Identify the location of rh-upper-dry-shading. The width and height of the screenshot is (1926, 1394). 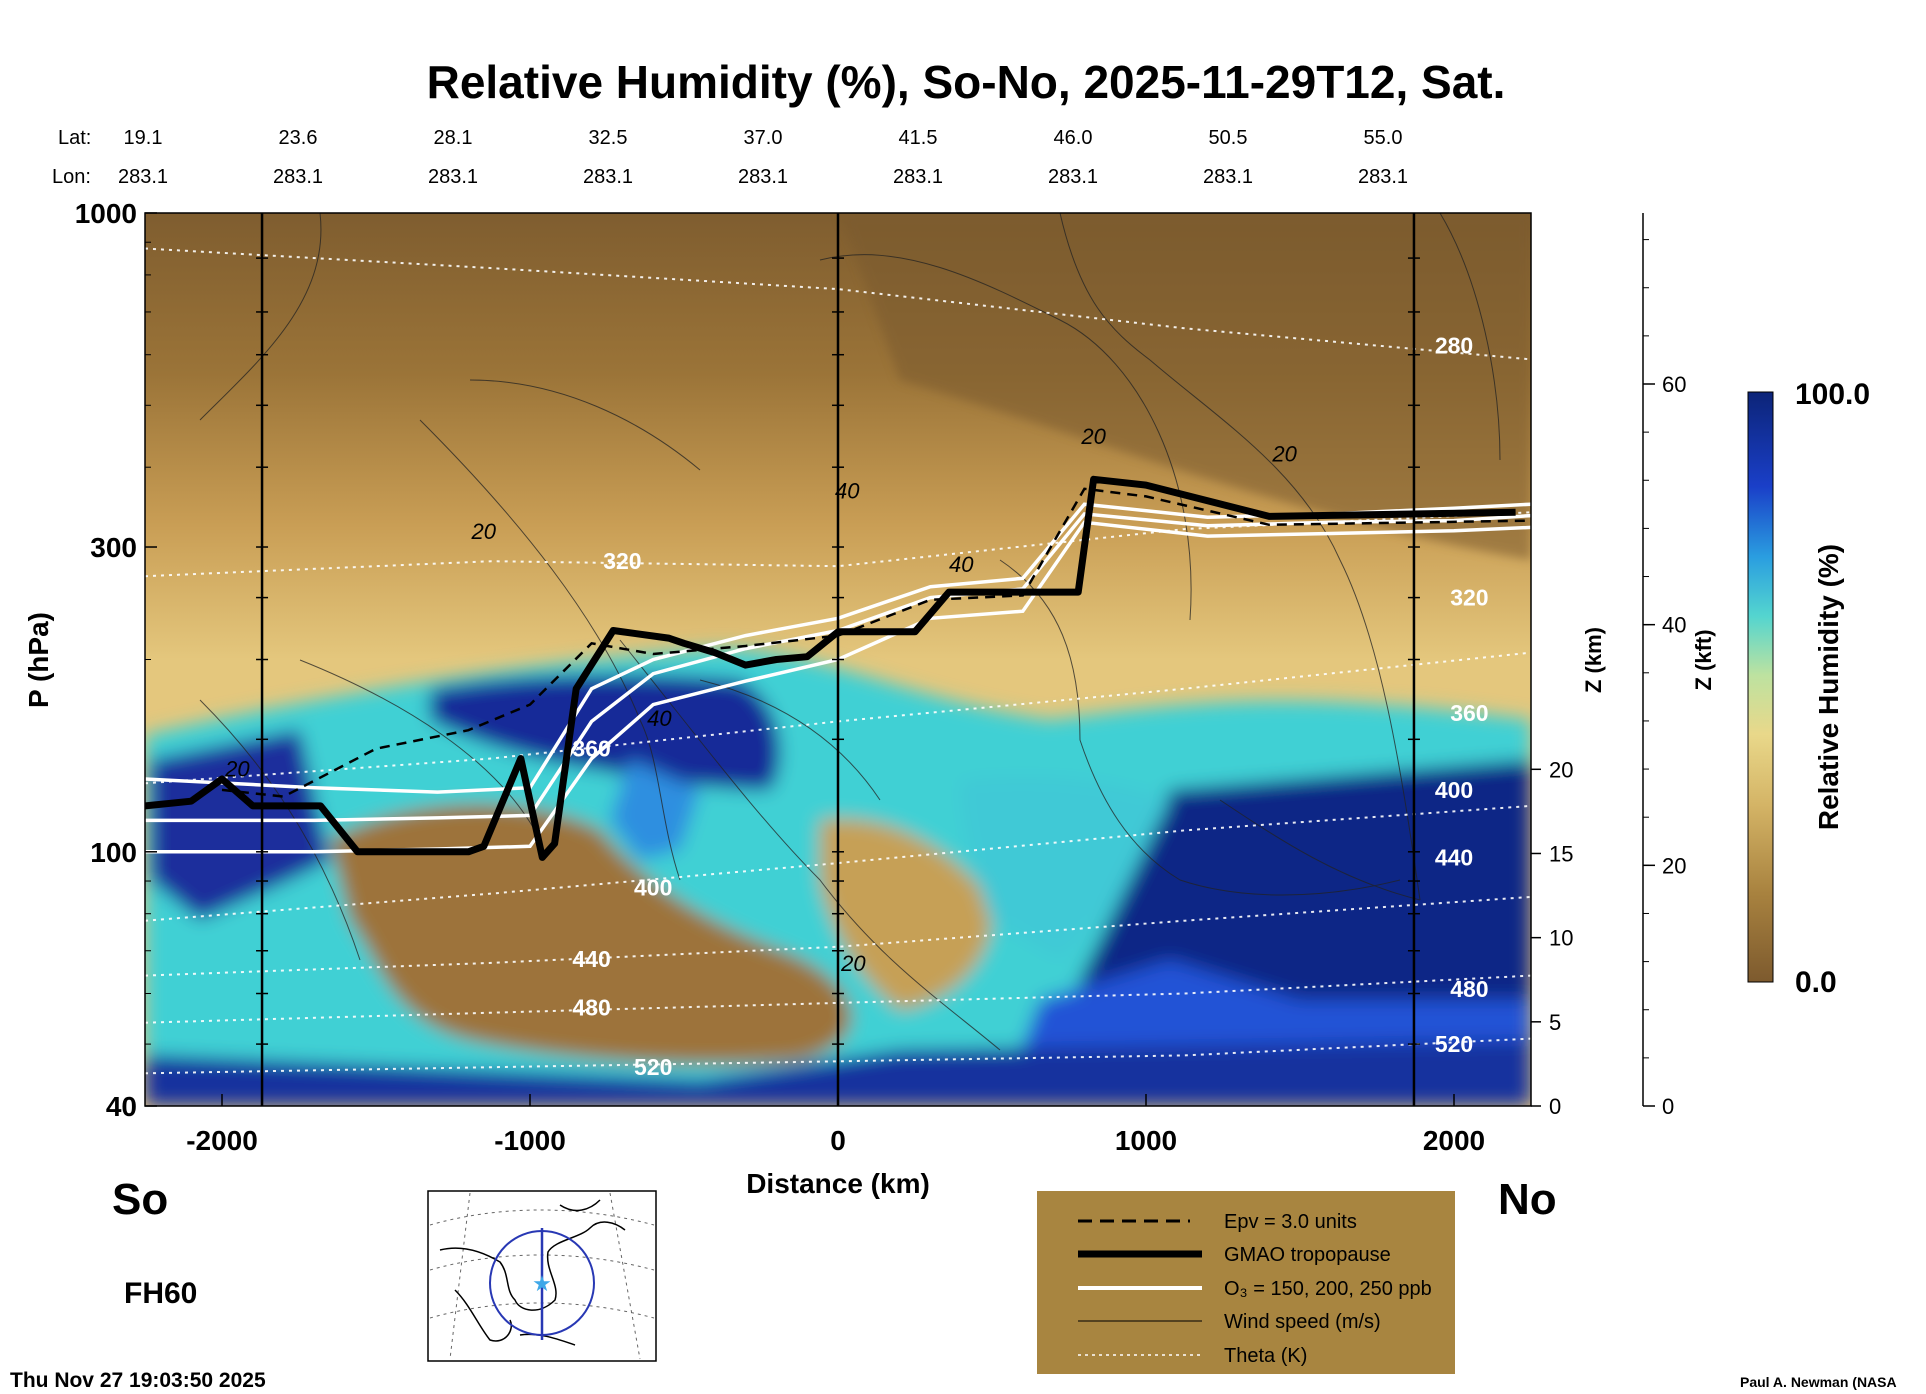
(1185, 386).